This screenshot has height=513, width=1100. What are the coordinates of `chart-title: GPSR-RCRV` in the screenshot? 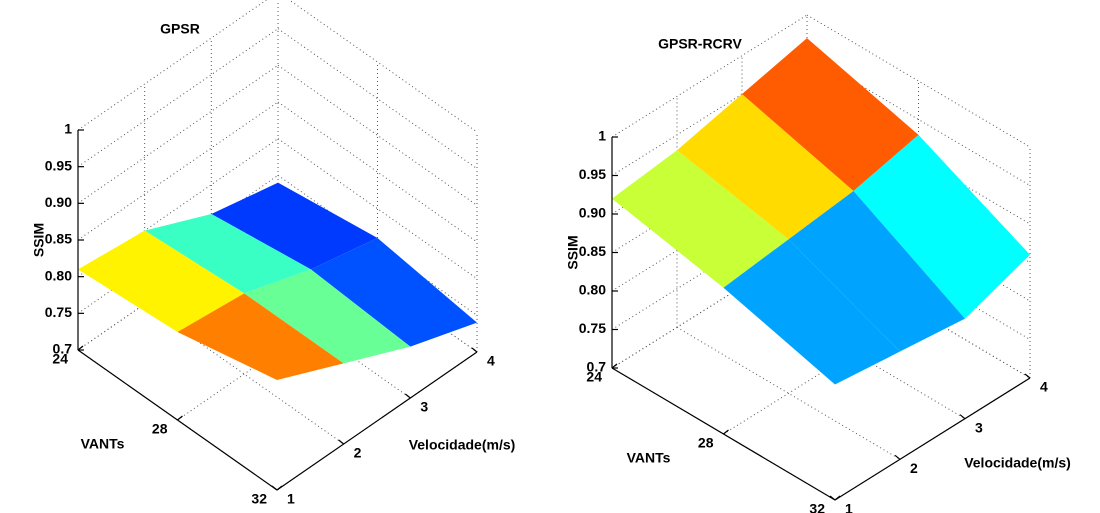 It's located at (700, 44).